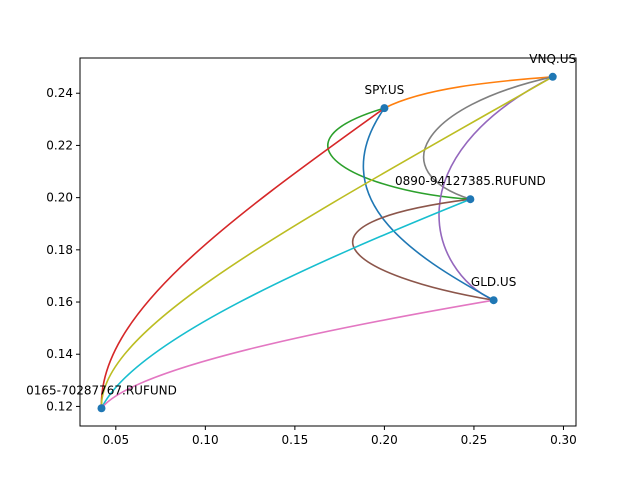 Image resolution: width=640 pixels, height=478 pixels. What do you see at coordinates (470, 181) in the screenshot?
I see `point-label-2: 0890-94127385.RUFUND` at bounding box center [470, 181].